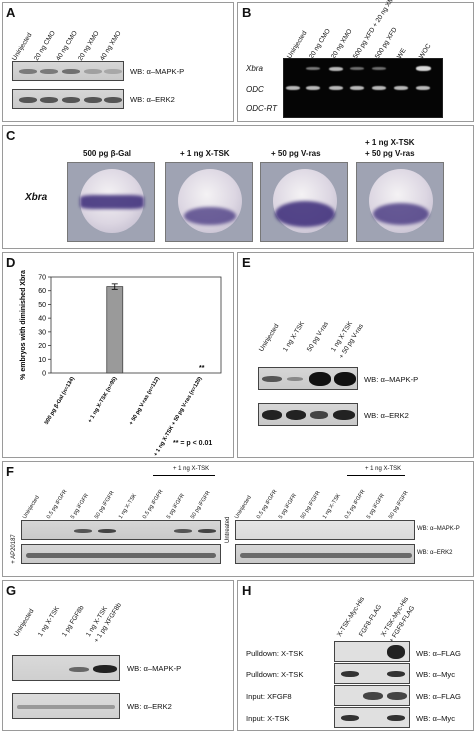  What do you see at coordinates (67, 46) in the screenshot?
I see `lane-label: 40 ng CMO` at bounding box center [67, 46].